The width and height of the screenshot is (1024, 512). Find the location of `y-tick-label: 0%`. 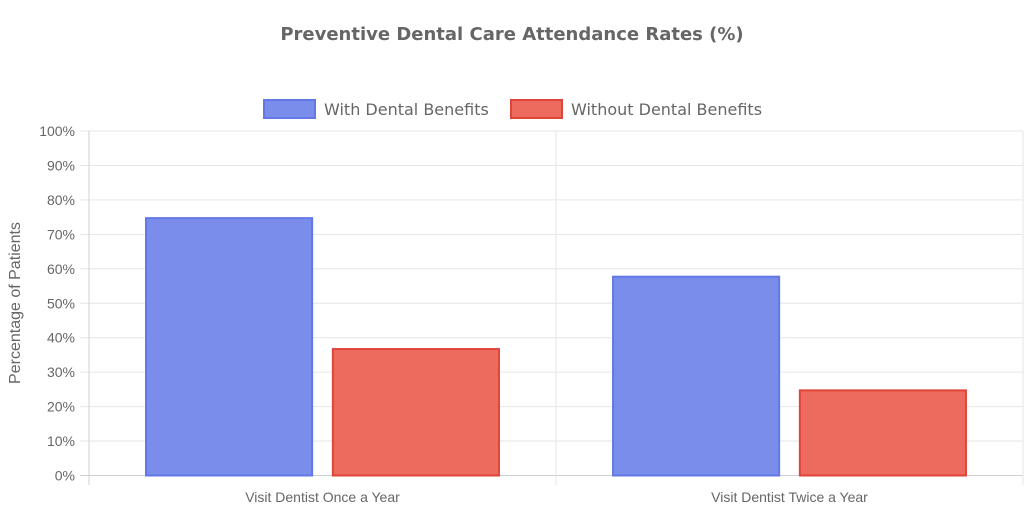

y-tick-label: 0% is located at coordinates (65, 476).